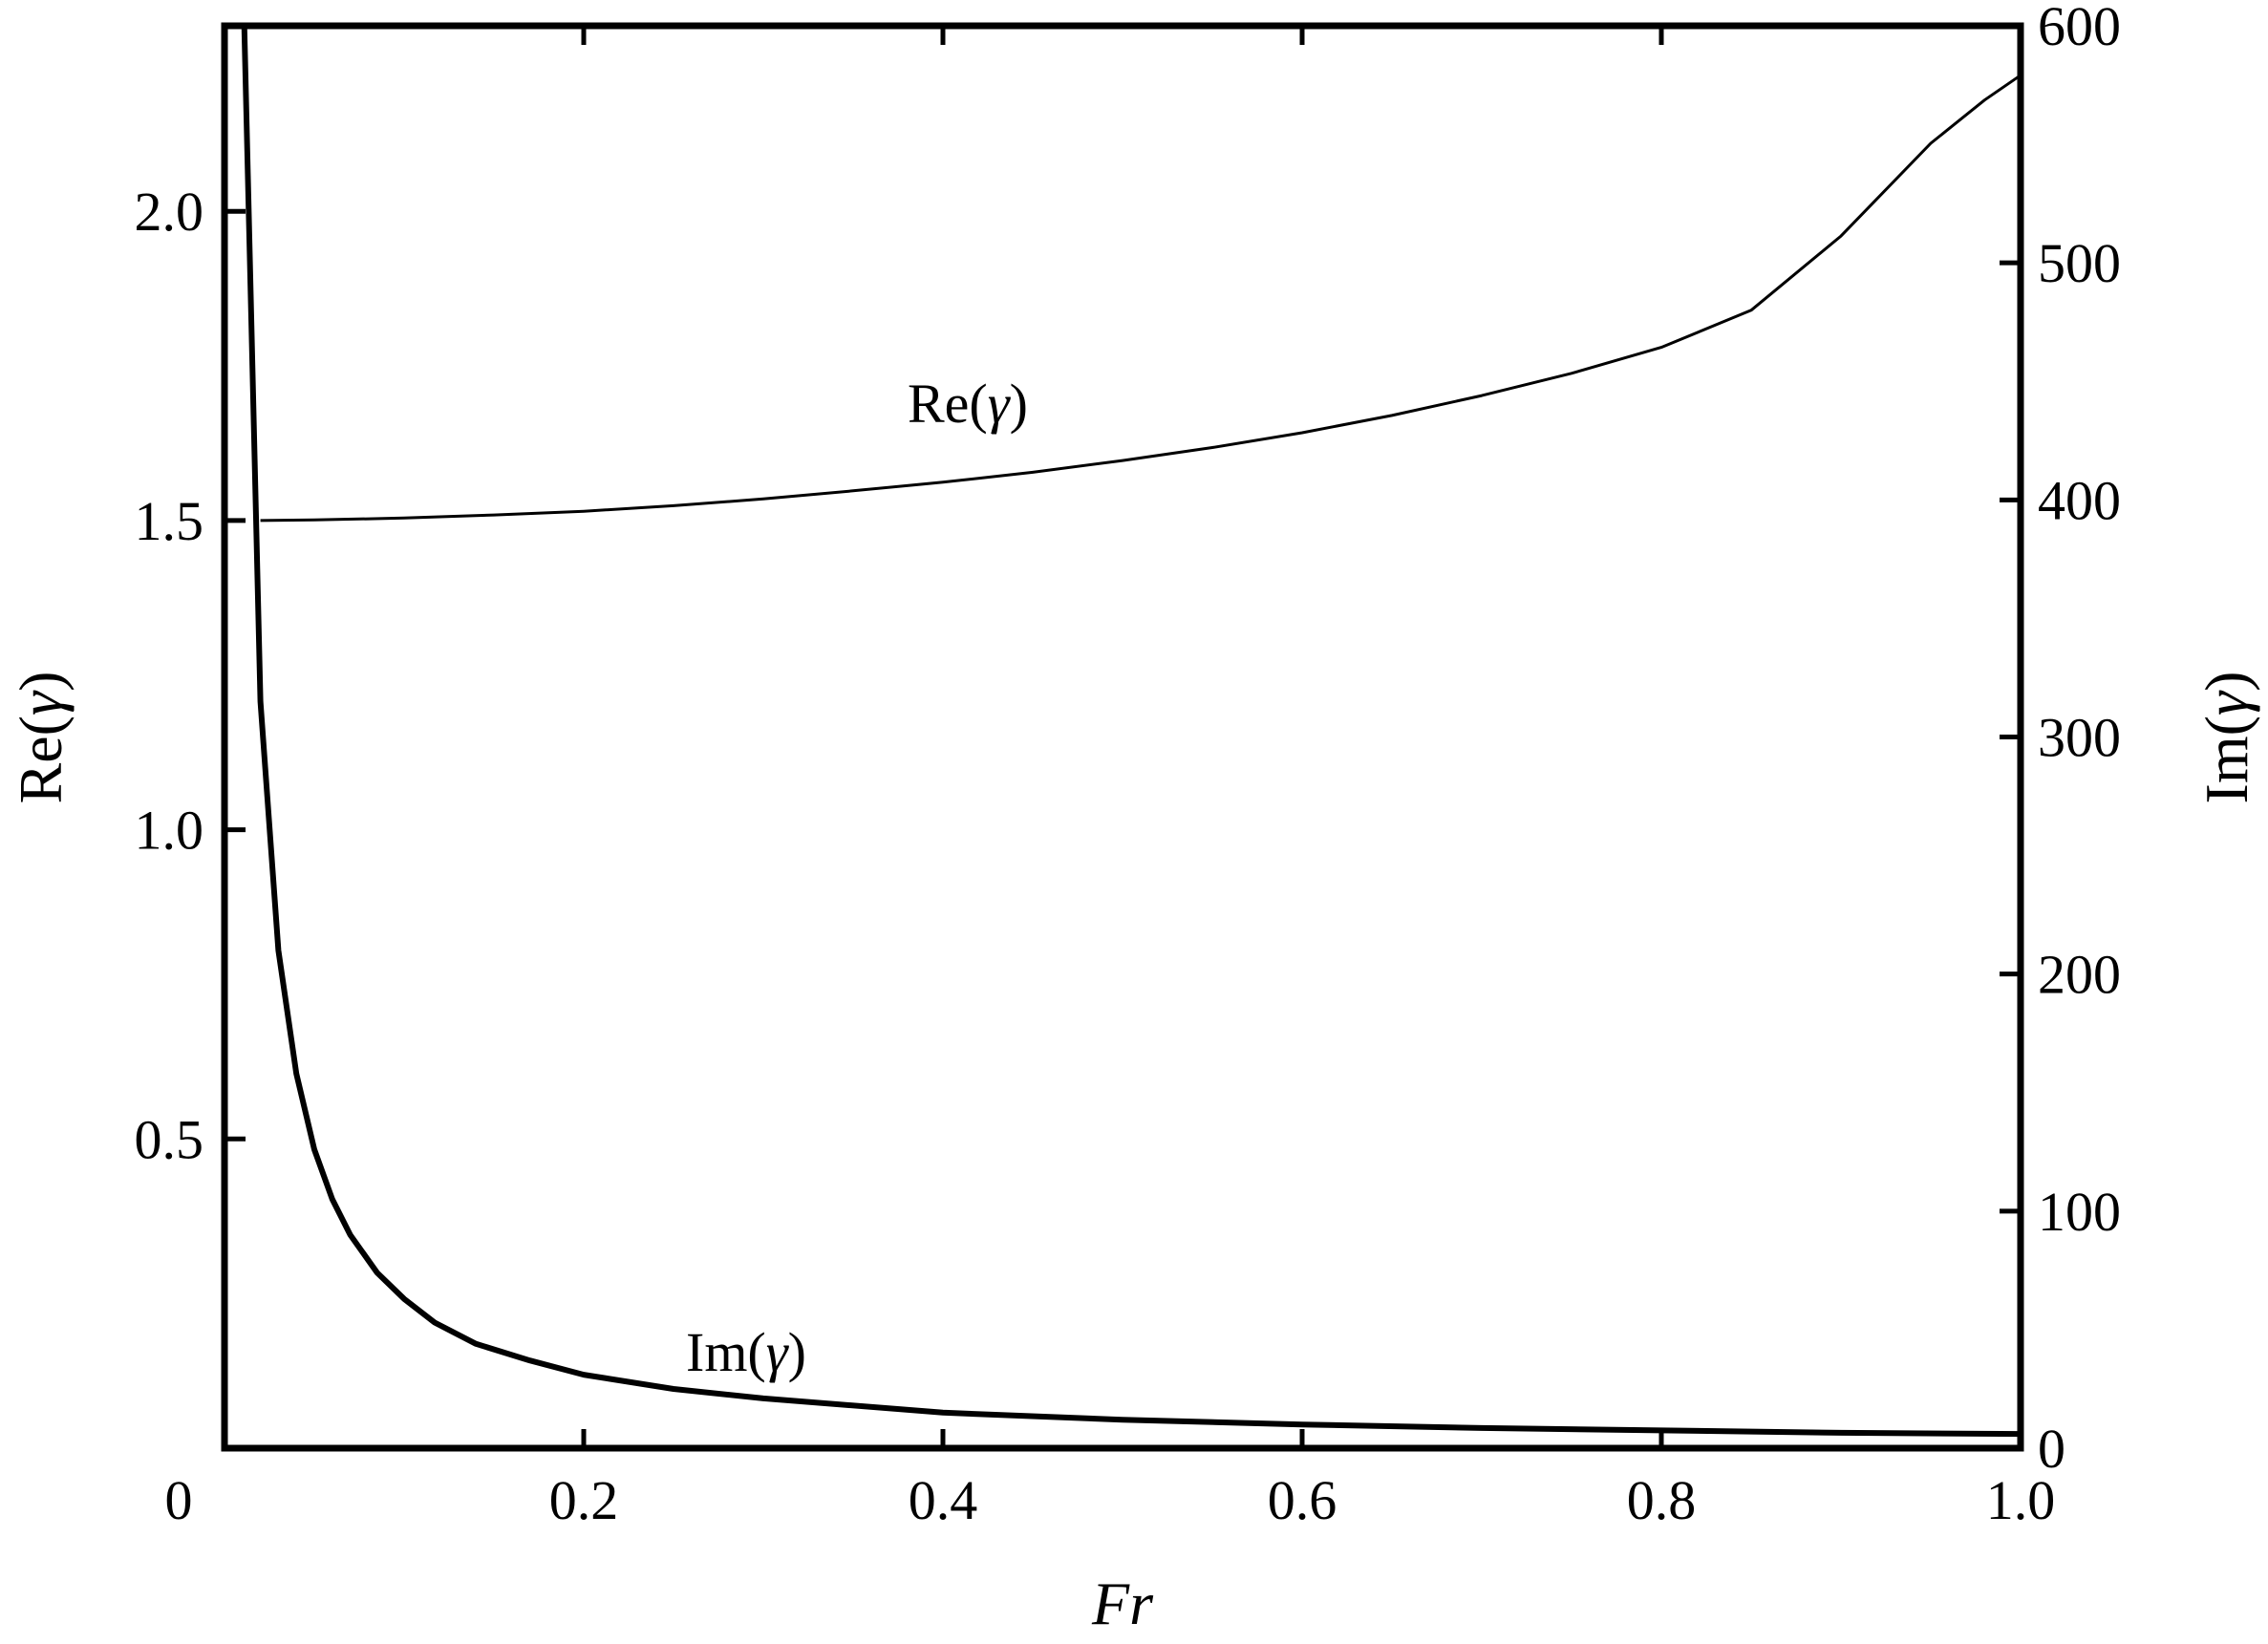 The width and height of the screenshot is (2268, 1644). I want to click on y-left-tick-label: 1.5, so click(170, 521).